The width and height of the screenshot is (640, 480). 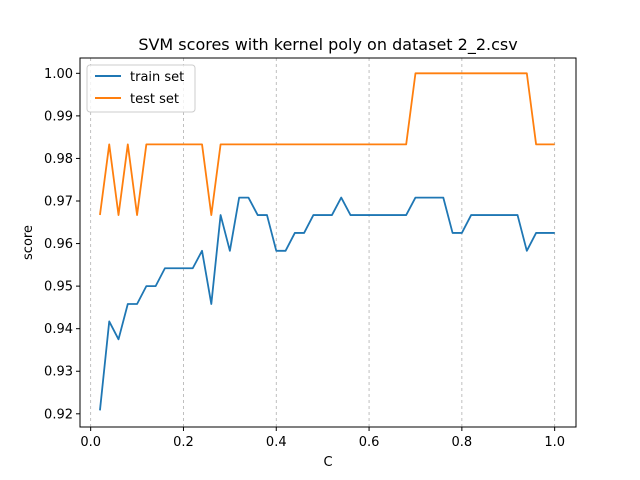 I want to click on y-tick-label: 0.92, so click(x=58, y=414).